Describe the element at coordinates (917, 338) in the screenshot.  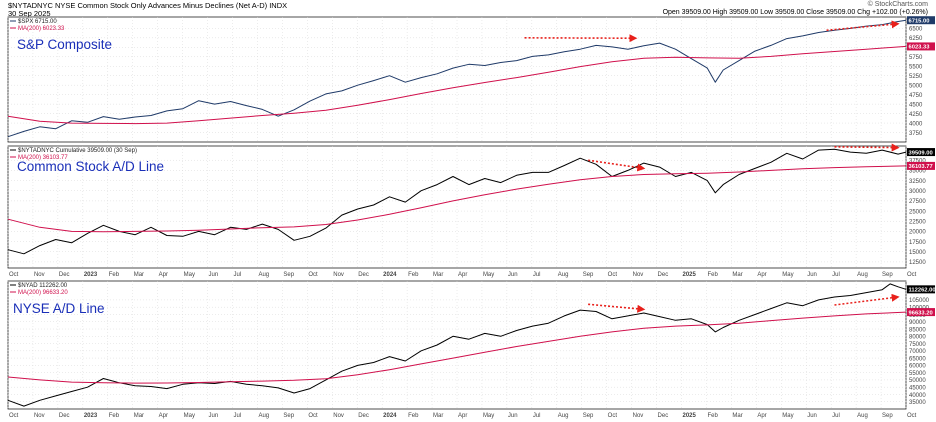
I see `y-tick-label: 80000` at that location.